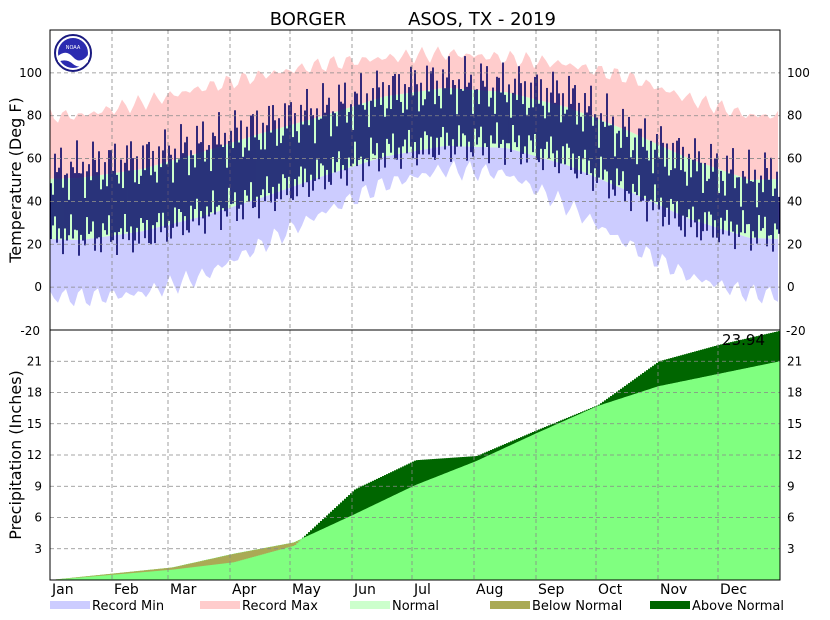  What do you see at coordinates (738, 606) in the screenshot?
I see `legend-label: Above Normal` at bounding box center [738, 606].